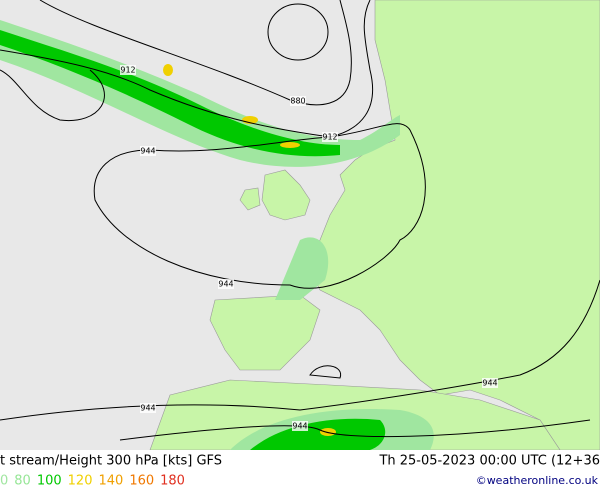 This screenshot has width=600, height=490. I want to click on legend-value: 80, so click(22, 481).